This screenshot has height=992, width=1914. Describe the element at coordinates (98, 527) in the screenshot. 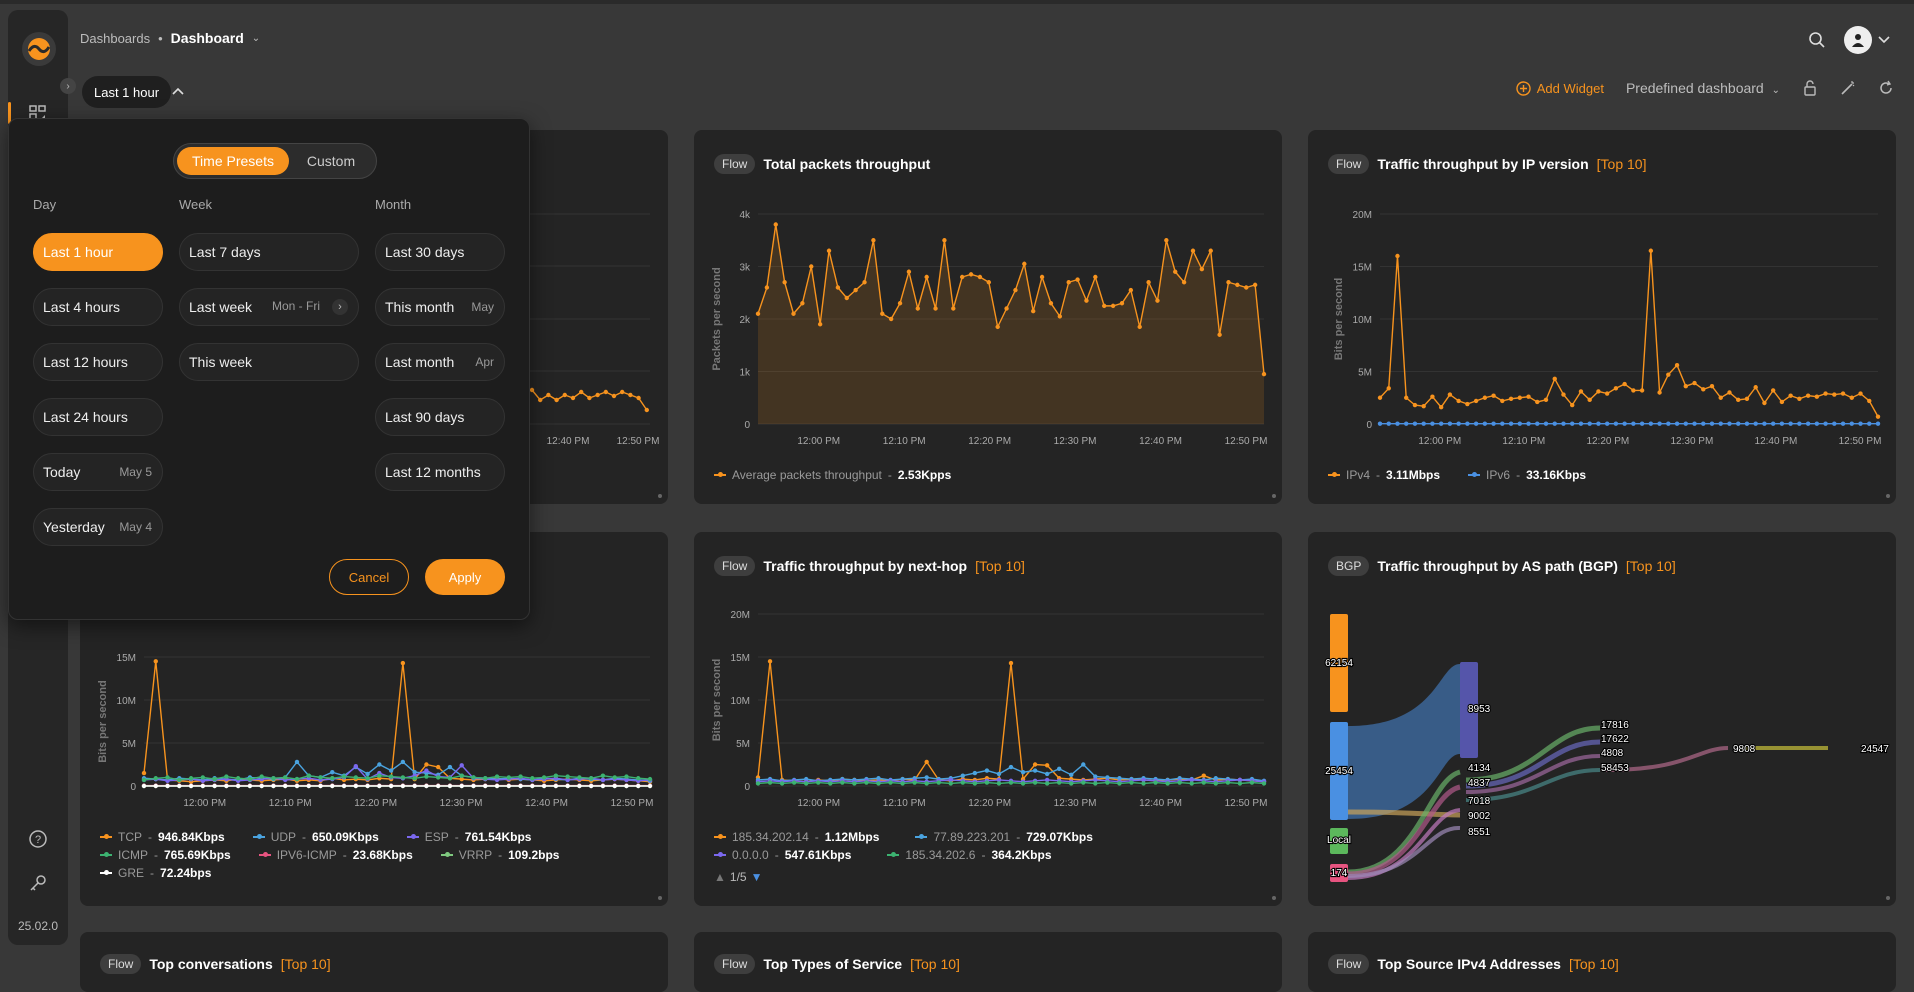

I see `preset-day-5: Yesterday May 4` at that location.